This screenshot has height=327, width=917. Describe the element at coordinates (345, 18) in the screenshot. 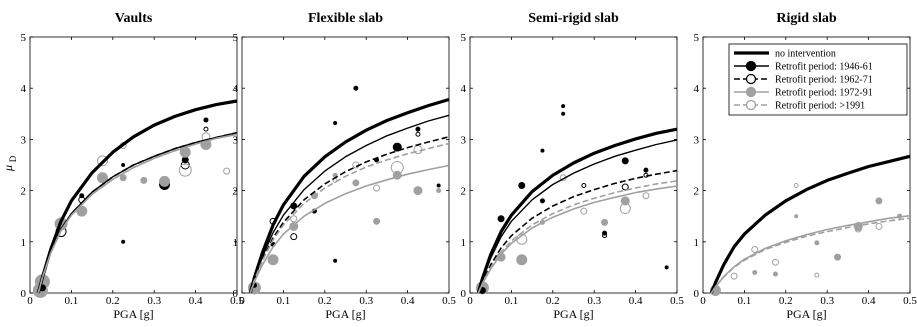

I see `panel-title: Flexible slab` at that location.